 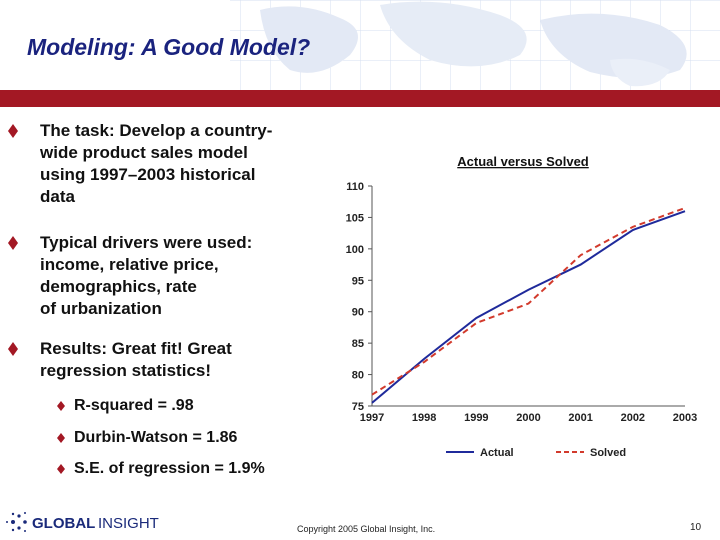 I want to click on y-tick-label: 90, so click(x=358, y=313).